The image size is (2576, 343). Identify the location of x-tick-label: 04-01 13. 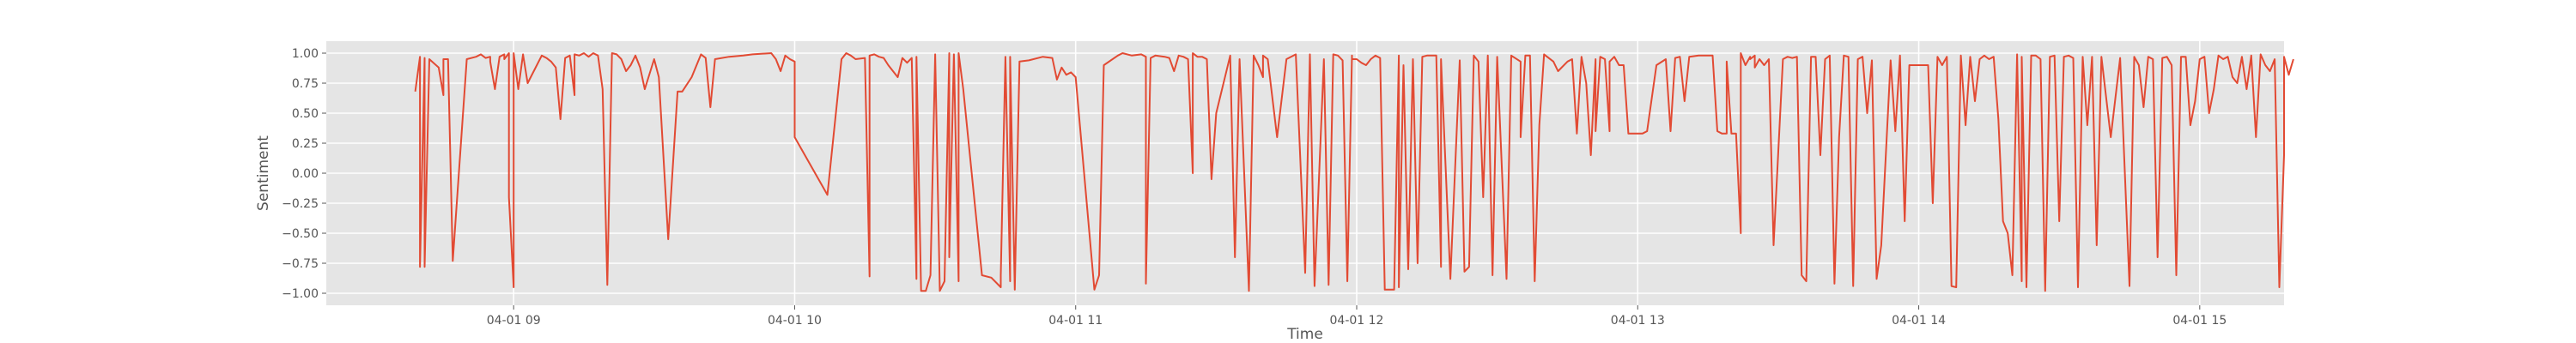
(1638, 321).